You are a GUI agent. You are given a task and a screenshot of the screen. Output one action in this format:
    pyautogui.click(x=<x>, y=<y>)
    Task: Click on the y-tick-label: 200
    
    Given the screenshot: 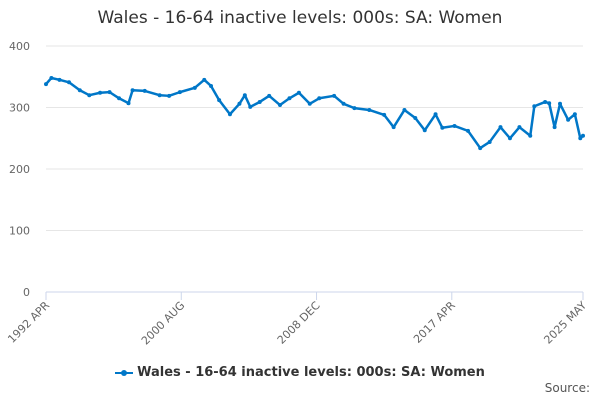 What is the action you would take?
    pyautogui.click(x=19, y=169)
    